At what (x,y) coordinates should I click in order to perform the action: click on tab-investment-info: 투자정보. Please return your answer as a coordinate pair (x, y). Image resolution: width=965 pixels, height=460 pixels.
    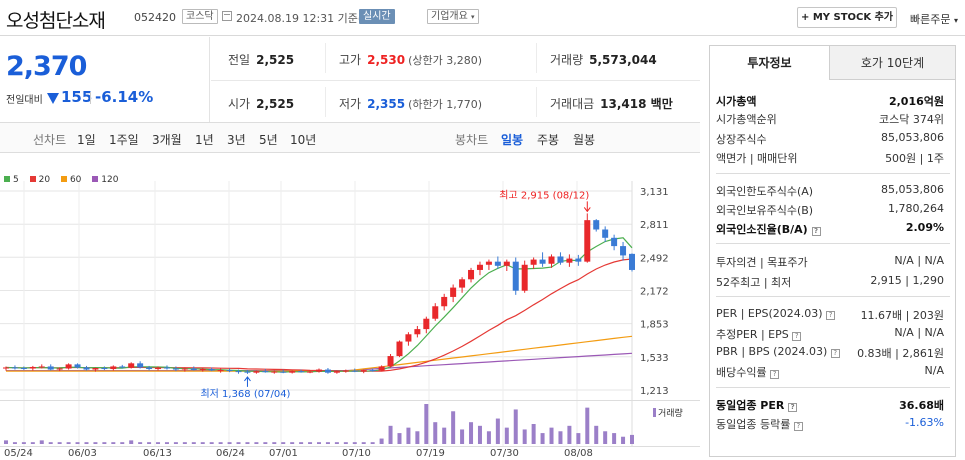
    Looking at the image, I should click on (770, 63).